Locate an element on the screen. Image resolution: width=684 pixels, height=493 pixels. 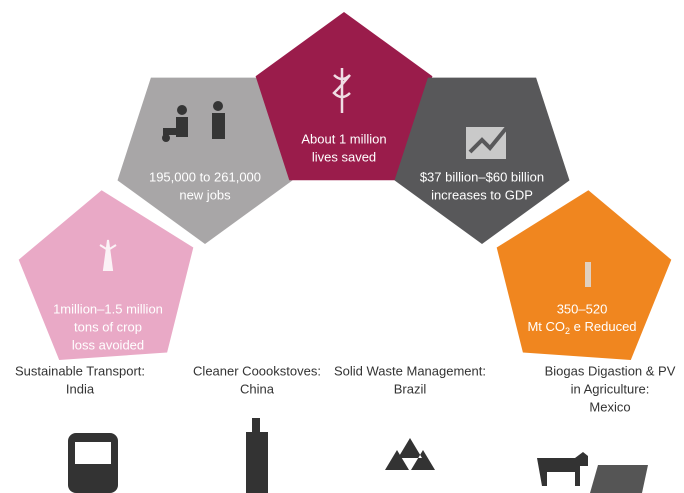
sector-label: Mexico is located at coordinates (609, 406).